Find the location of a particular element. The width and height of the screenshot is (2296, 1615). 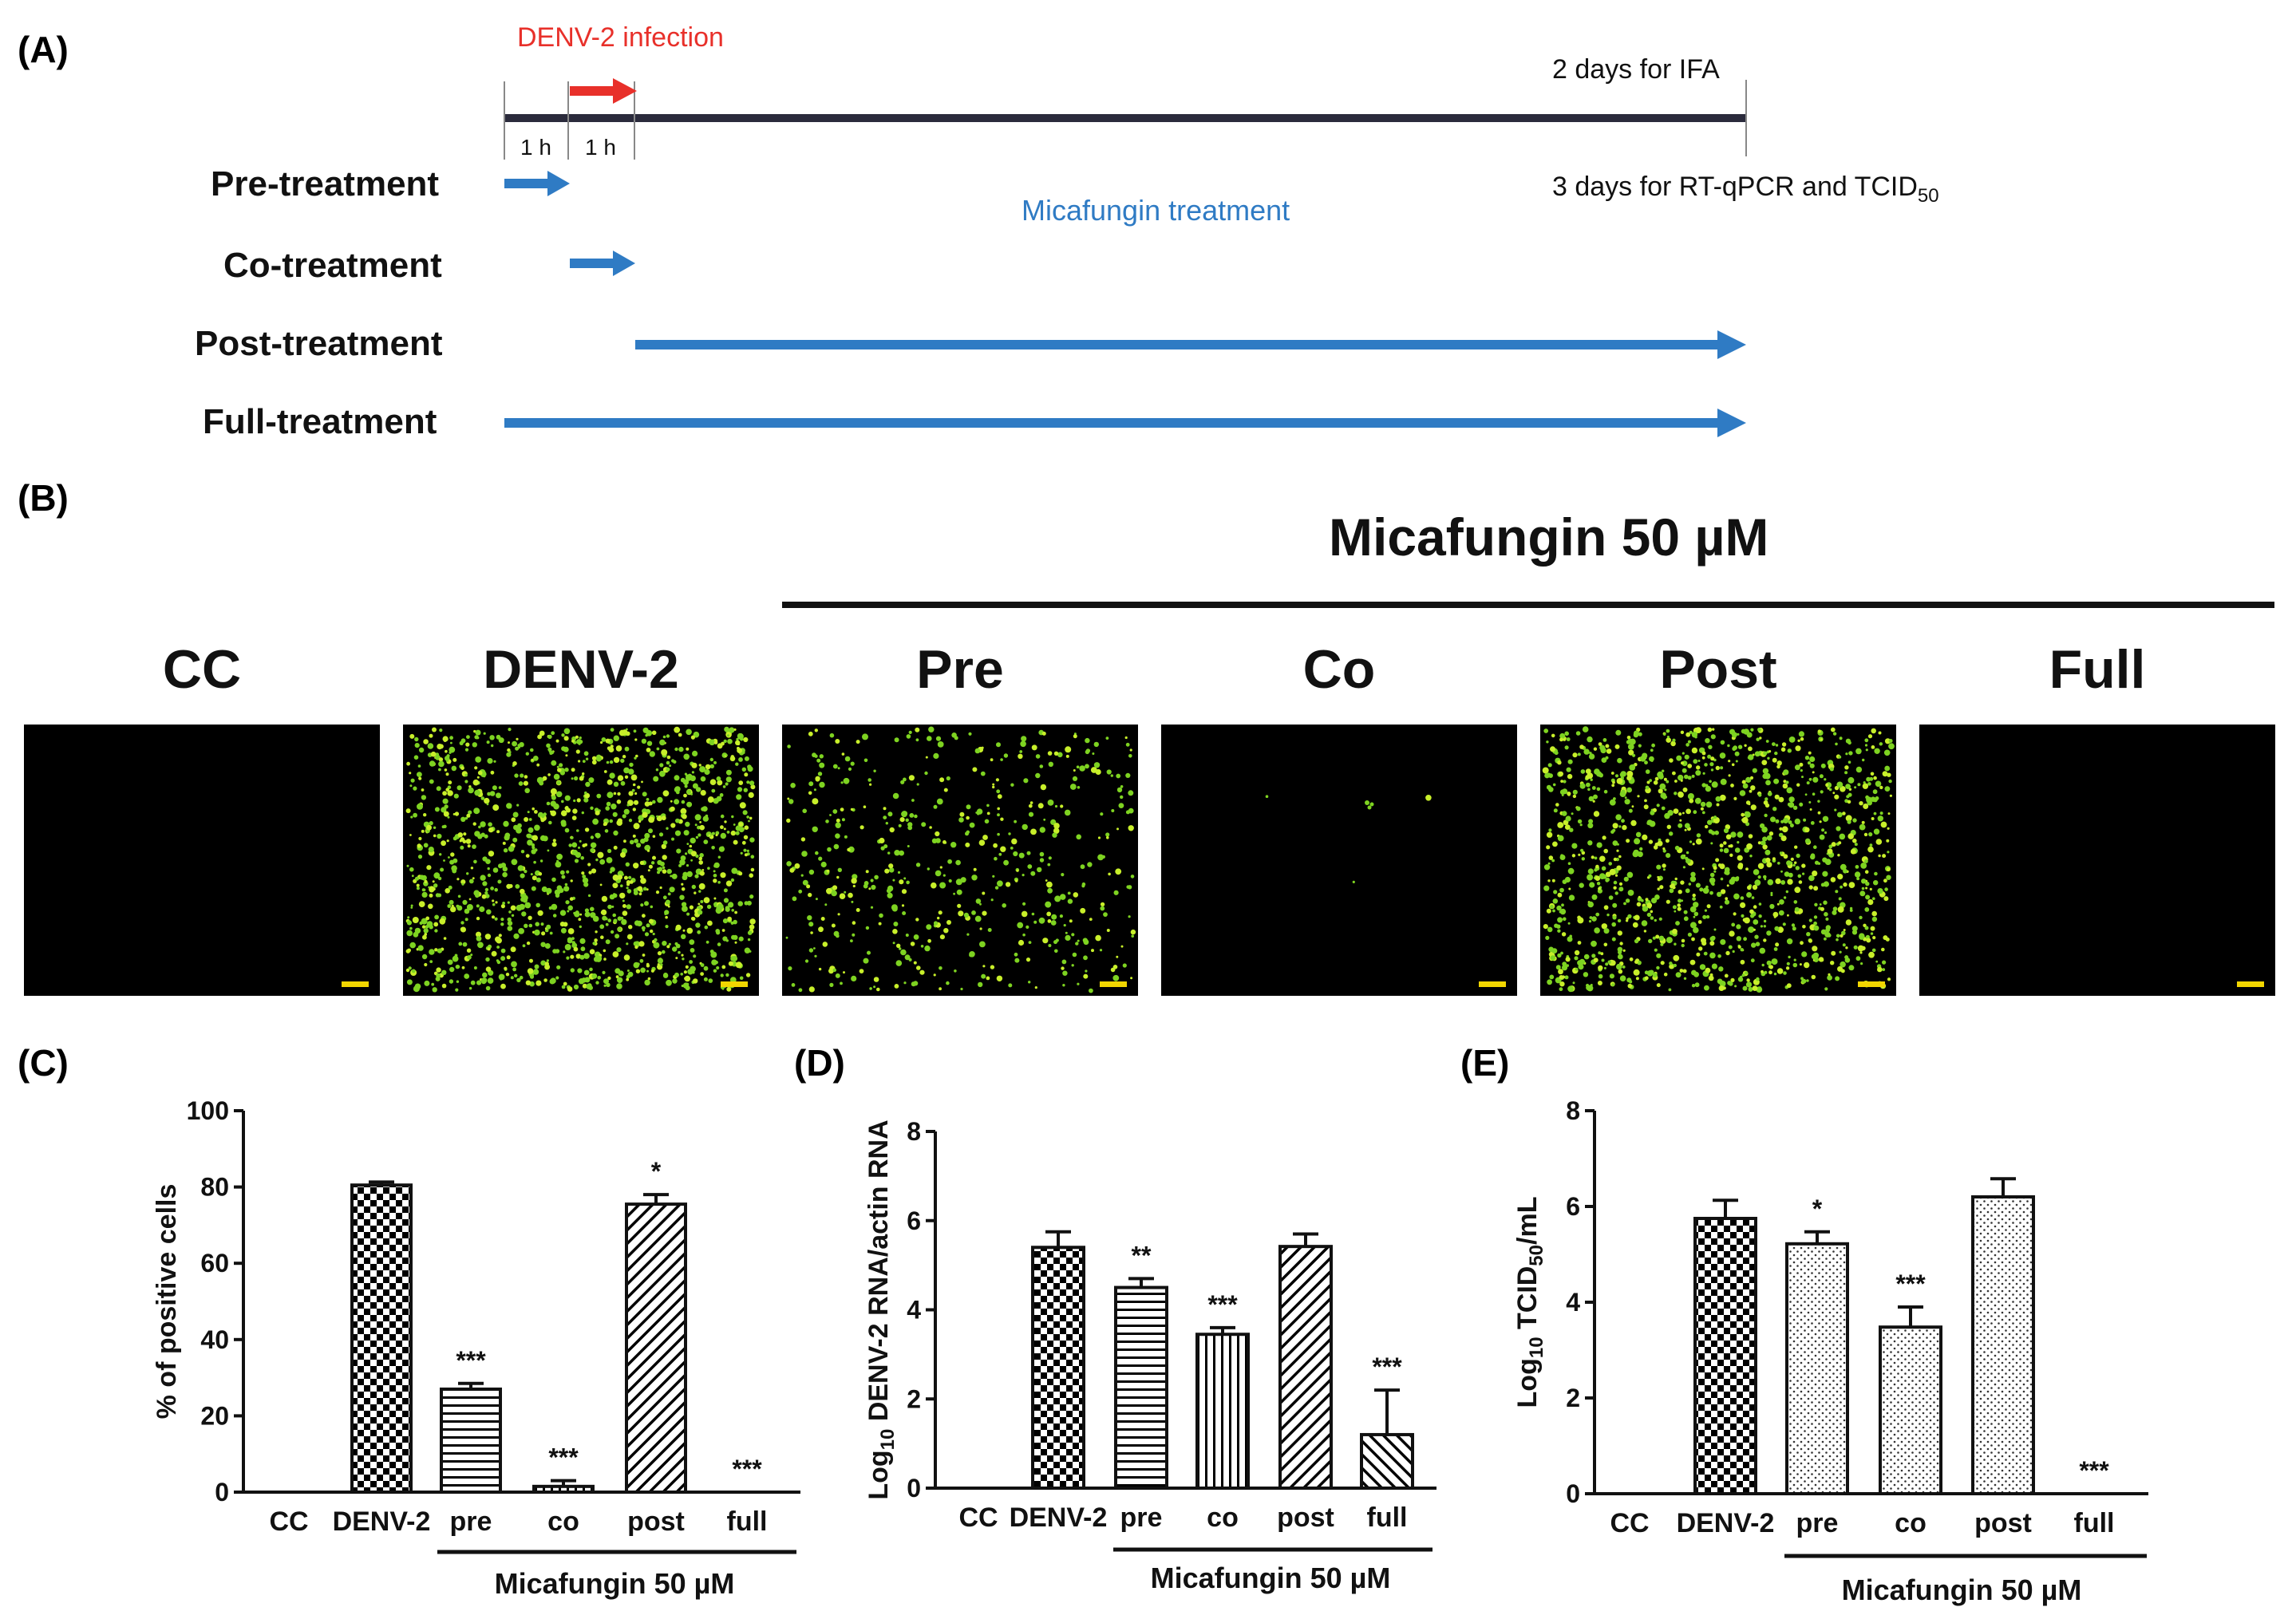

treatment-label: Micafungin treatment is located at coordinates (1156, 210).